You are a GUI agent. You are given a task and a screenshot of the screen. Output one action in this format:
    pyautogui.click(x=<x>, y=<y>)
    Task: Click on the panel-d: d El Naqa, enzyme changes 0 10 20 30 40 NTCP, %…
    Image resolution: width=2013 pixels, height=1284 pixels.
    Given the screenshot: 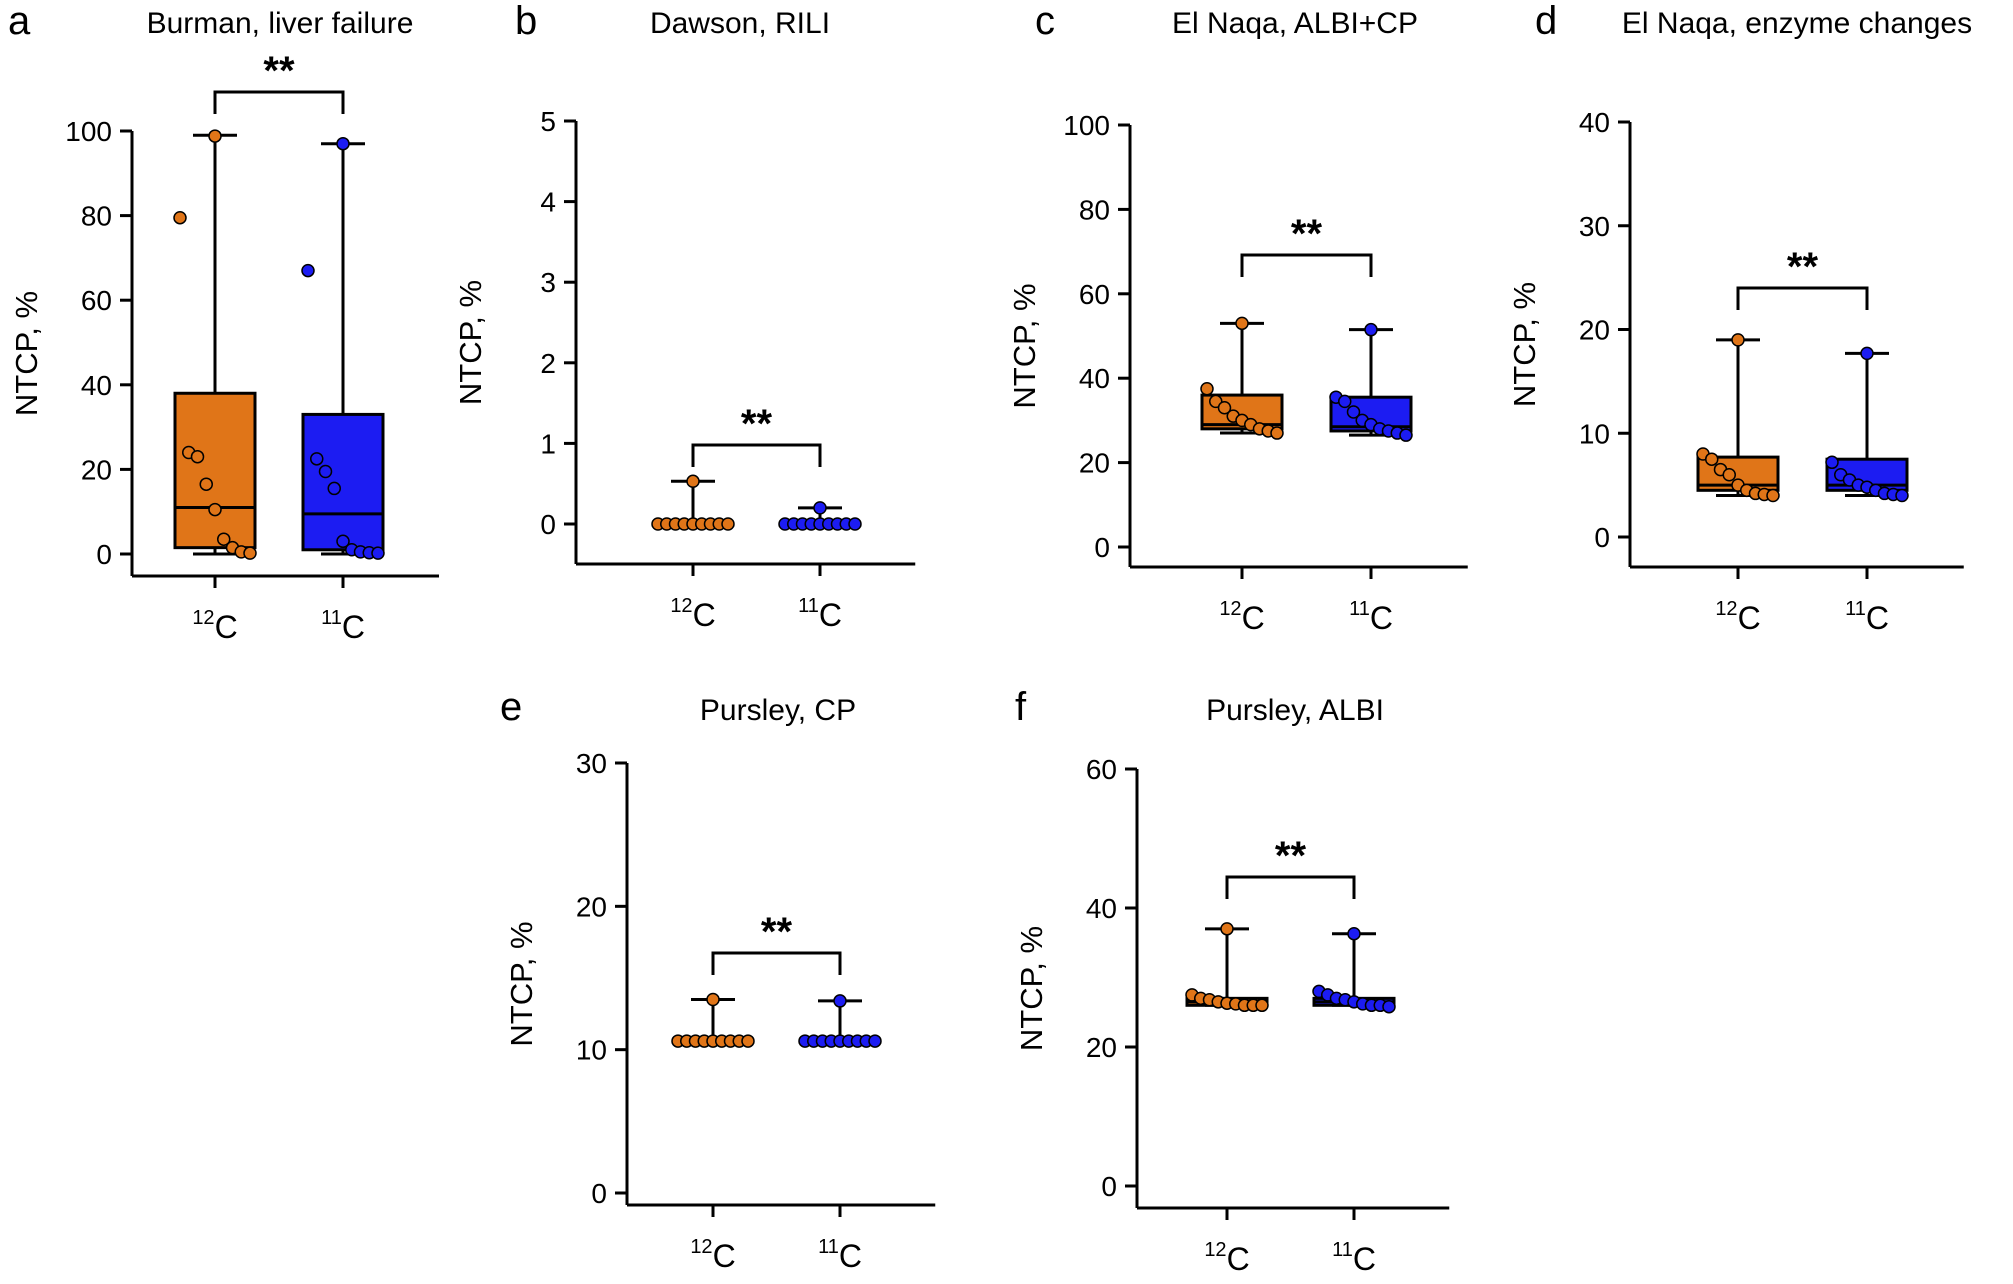 What is the action you would take?
    pyautogui.click(x=1739, y=318)
    